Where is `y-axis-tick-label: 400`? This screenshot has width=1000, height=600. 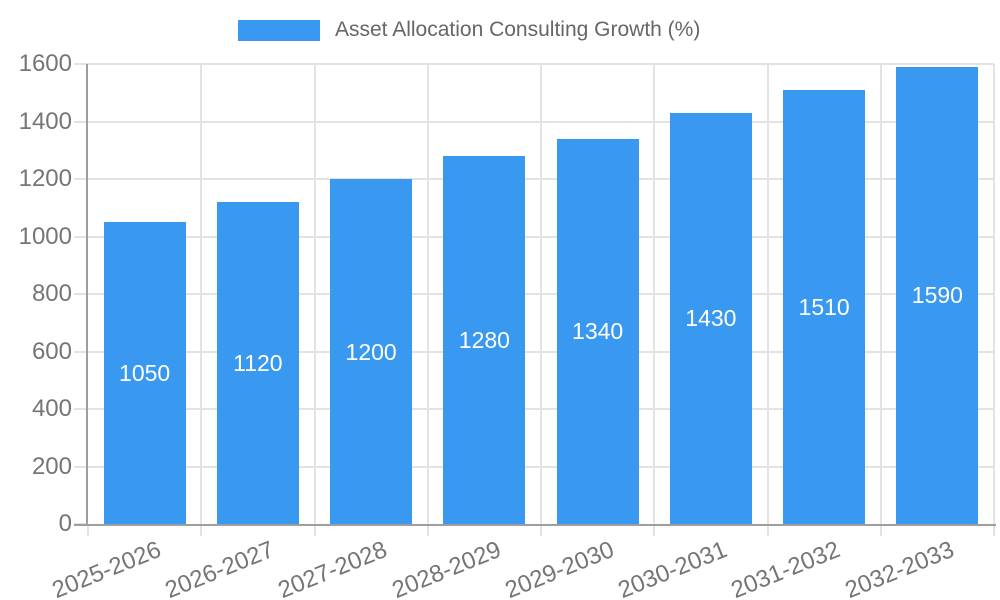 y-axis-tick-label: 400 is located at coordinates (51, 408).